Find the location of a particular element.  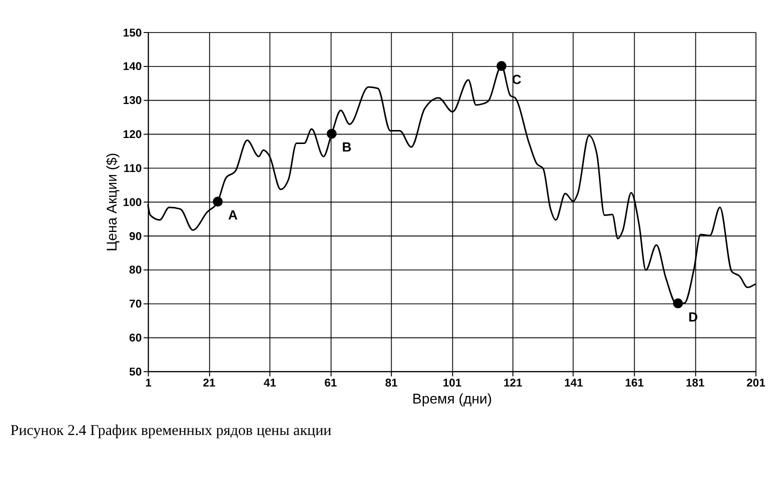

x-tick-label: 201 is located at coordinates (756, 384).